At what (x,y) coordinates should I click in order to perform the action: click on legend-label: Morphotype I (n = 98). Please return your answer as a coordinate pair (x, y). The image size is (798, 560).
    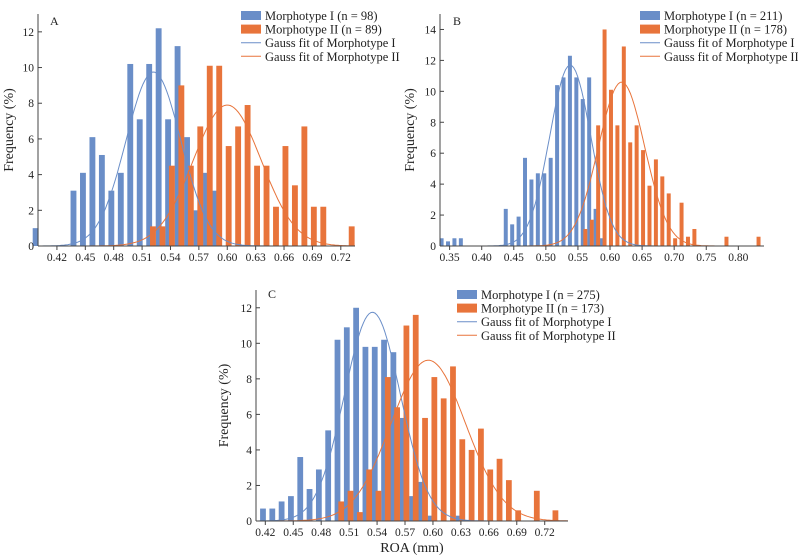
    Looking at the image, I should click on (321, 16).